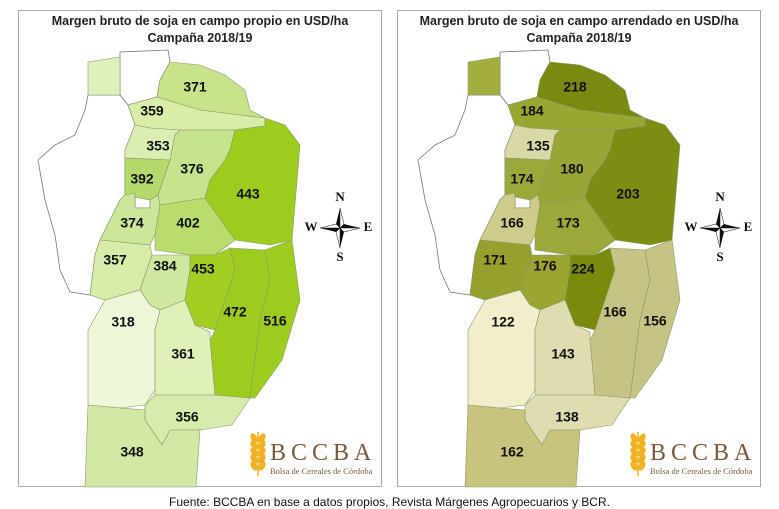 This screenshot has width=779, height=509. I want to click on department-value-label: 472, so click(235, 312).